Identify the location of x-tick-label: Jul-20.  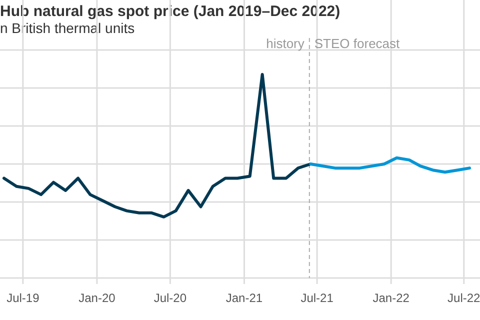
(170, 298).